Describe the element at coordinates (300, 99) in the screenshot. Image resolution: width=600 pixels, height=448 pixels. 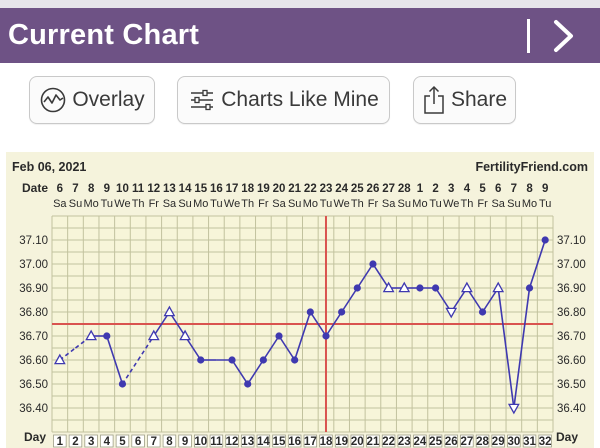
I see `charts-like-mine-label: Charts Like Mine` at that location.